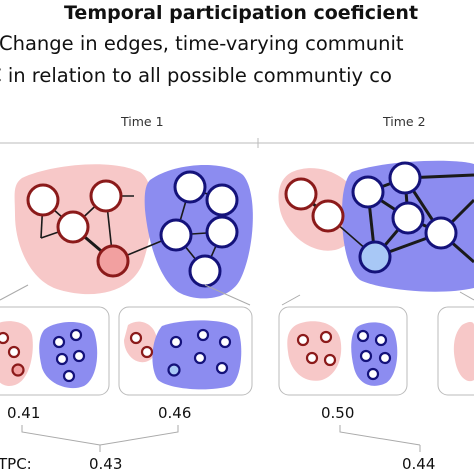  I want to click on community-value-2: 0.46, so click(175, 413).